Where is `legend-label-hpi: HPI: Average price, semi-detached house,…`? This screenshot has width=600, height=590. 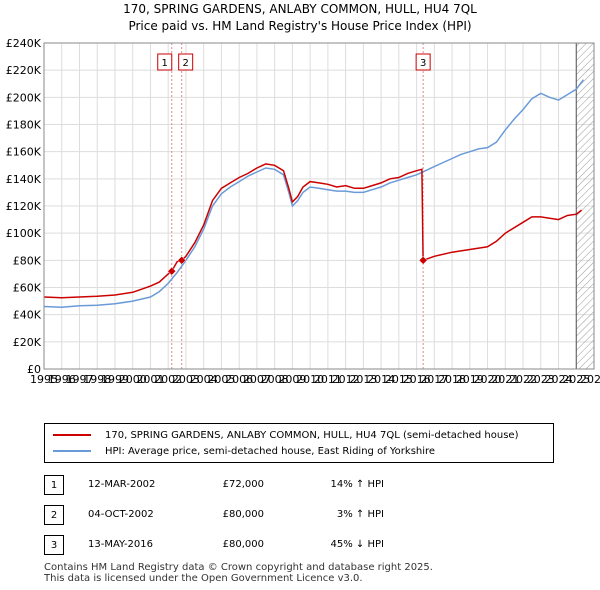 legend-label-hpi: HPI: Average price, semi-detached house,… is located at coordinates (270, 451).